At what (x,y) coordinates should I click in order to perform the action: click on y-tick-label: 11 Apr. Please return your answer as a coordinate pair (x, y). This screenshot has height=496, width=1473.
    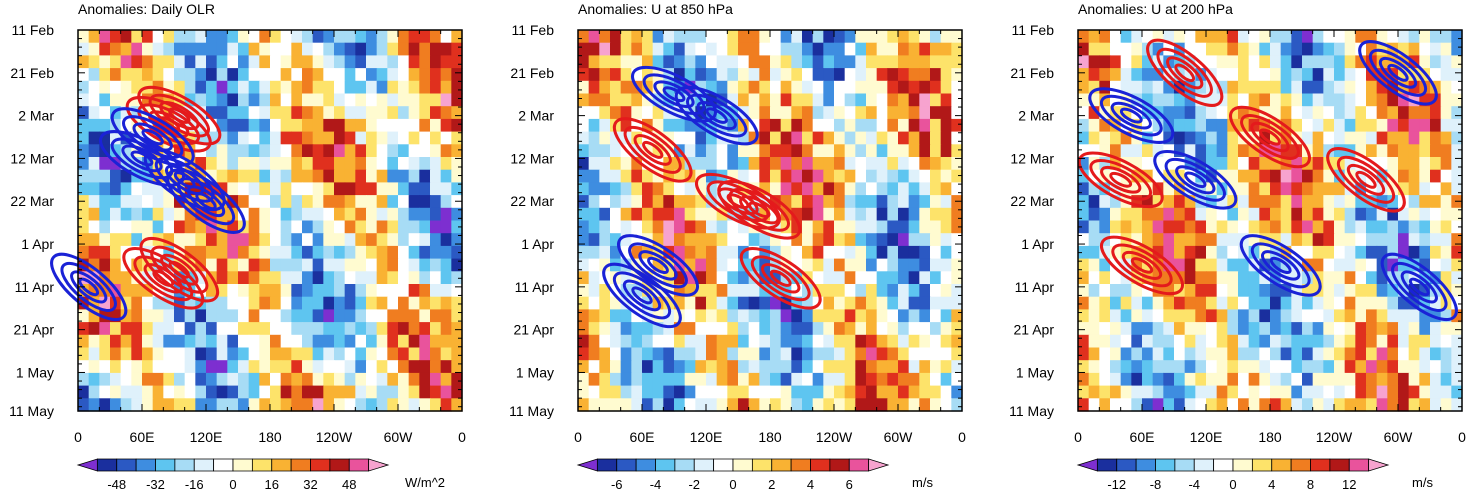
    Looking at the image, I should click on (35, 287).